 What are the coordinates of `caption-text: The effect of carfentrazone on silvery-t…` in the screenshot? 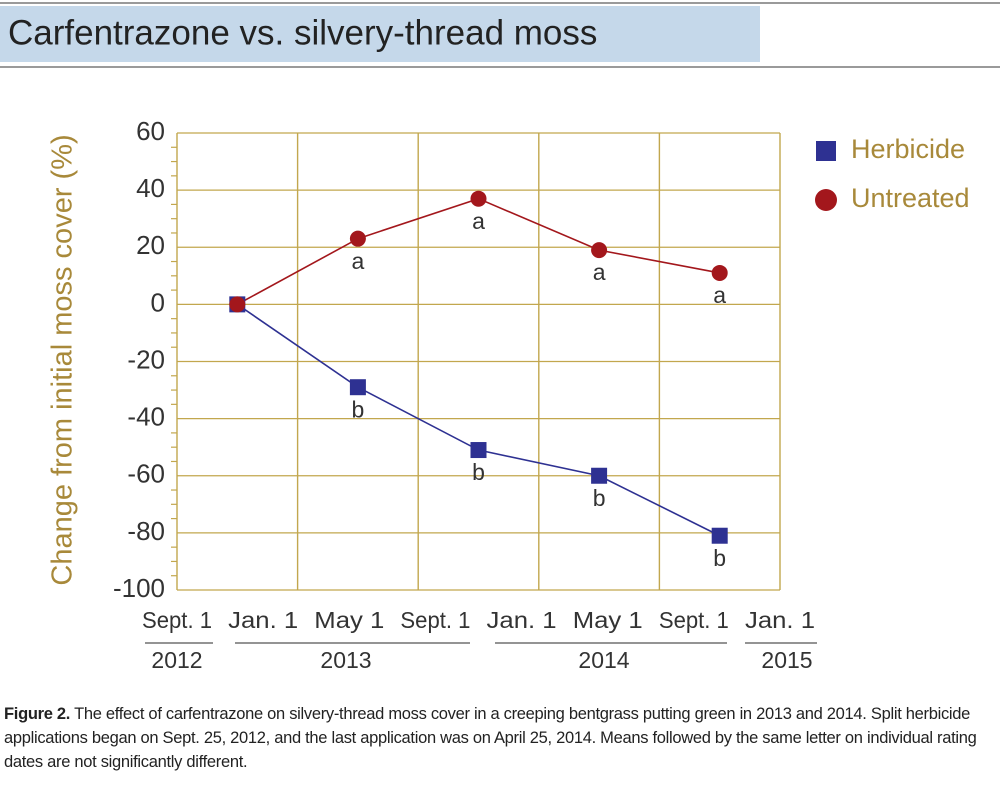 It's located at (490, 738).